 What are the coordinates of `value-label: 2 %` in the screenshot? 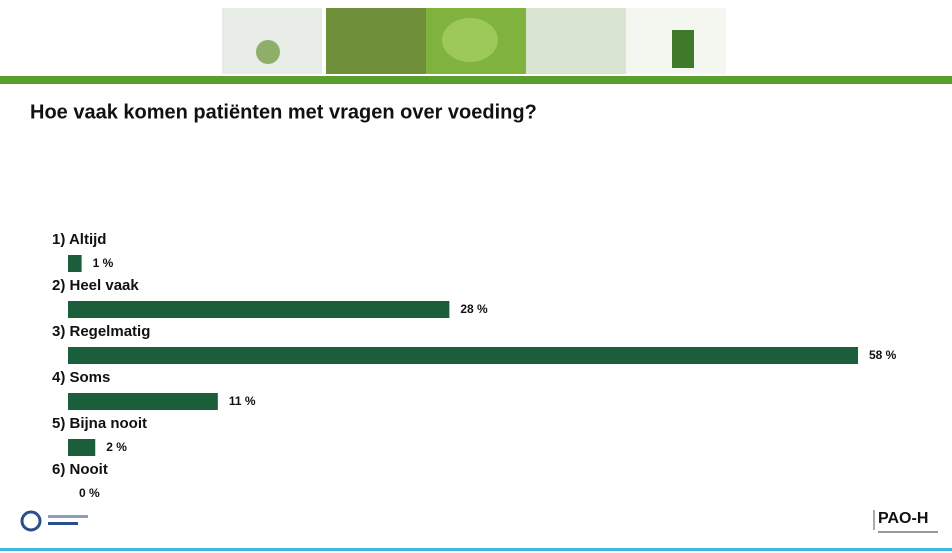 It's located at (116, 447).